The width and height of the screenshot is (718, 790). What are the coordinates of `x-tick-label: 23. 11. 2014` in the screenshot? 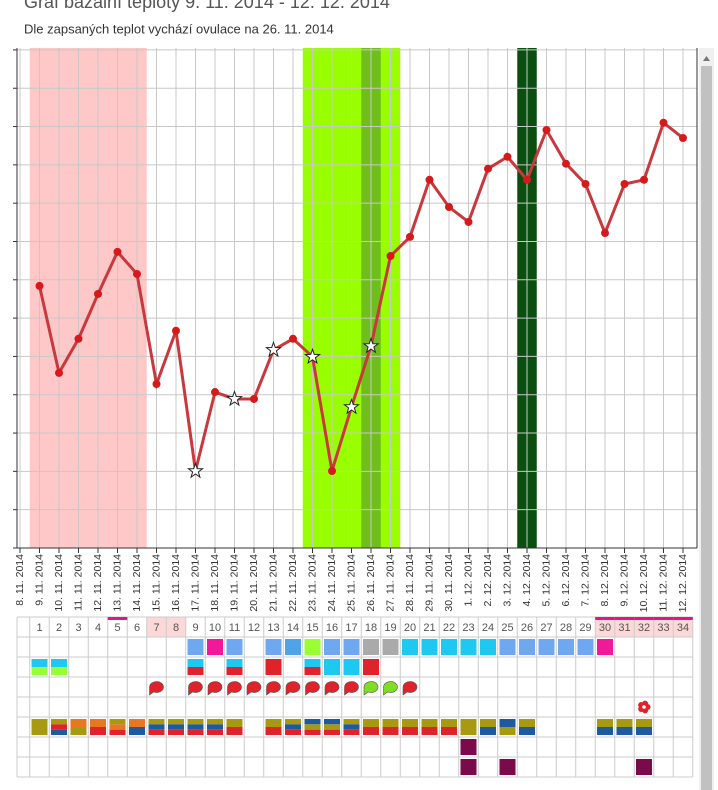 It's located at (312, 583).